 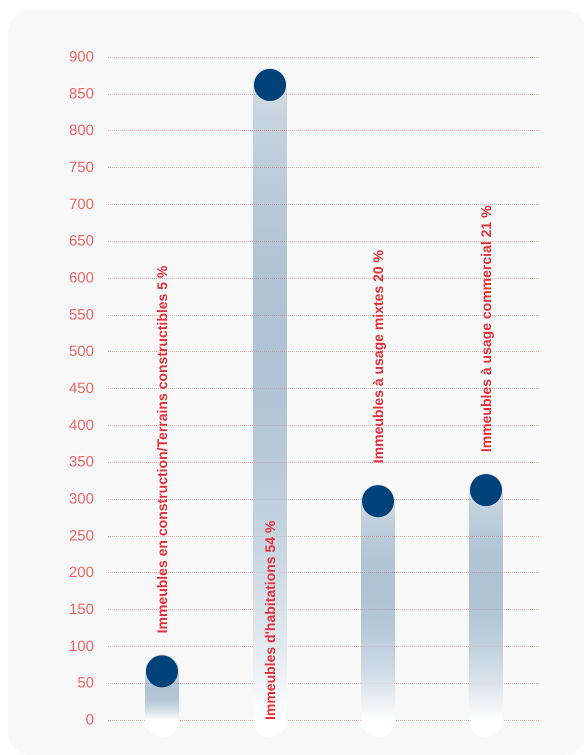 What do you see at coordinates (81, 646) in the screenshot?
I see `y-tick-label: 100` at bounding box center [81, 646].